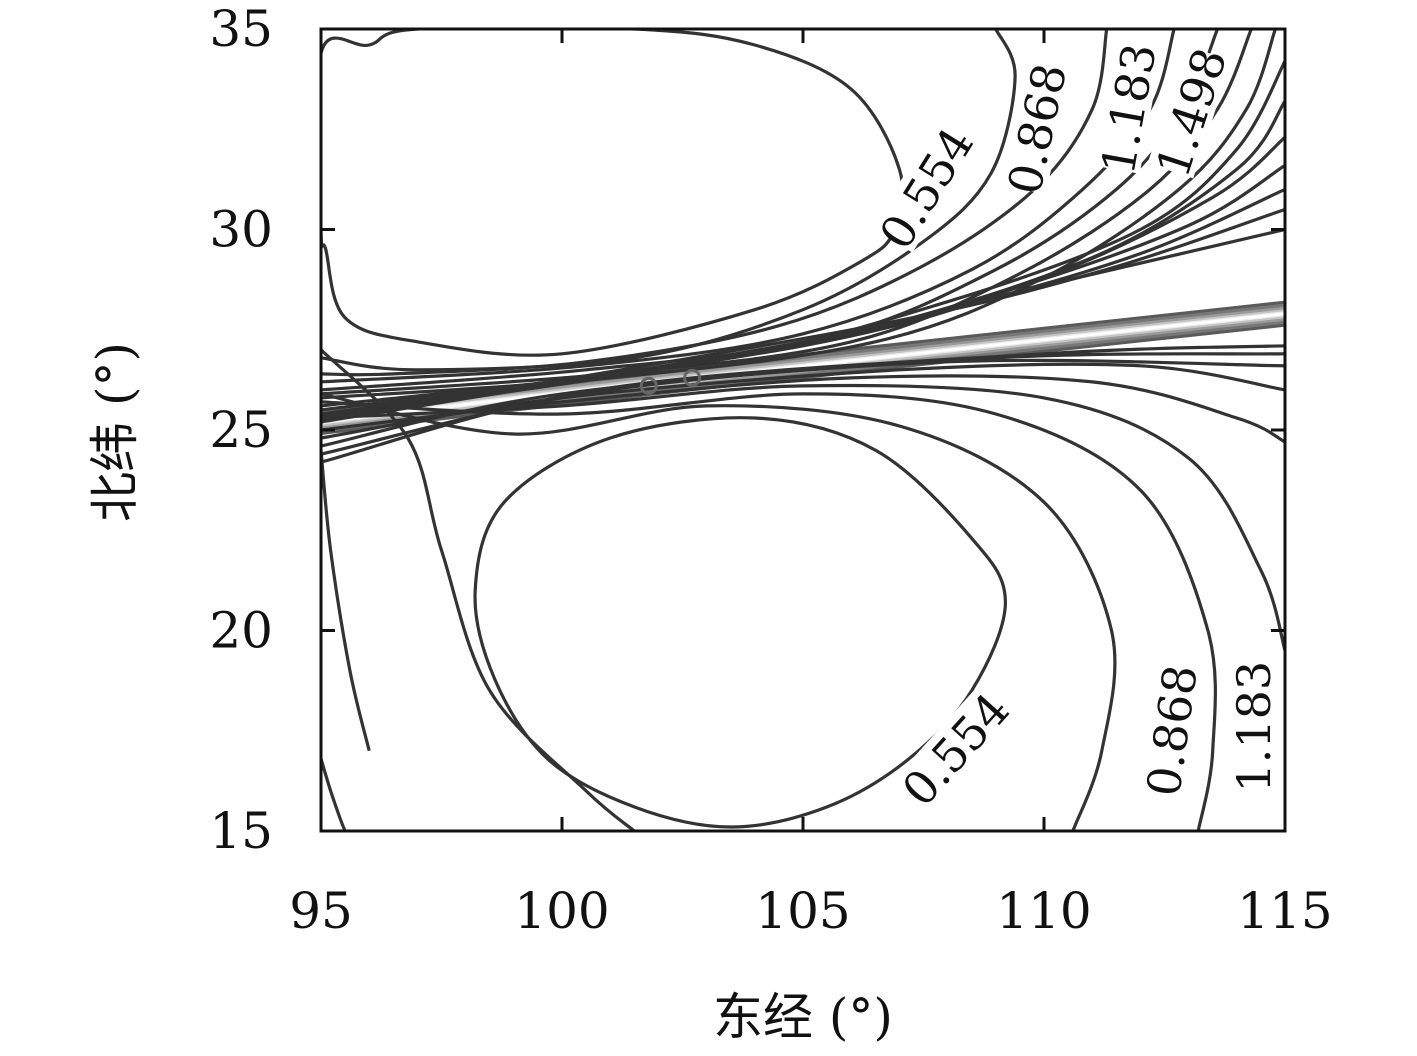 This screenshot has height=1056, width=1417. What do you see at coordinates (802, 911) in the screenshot?
I see `x-tick-label: 105` at bounding box center [802, 911].